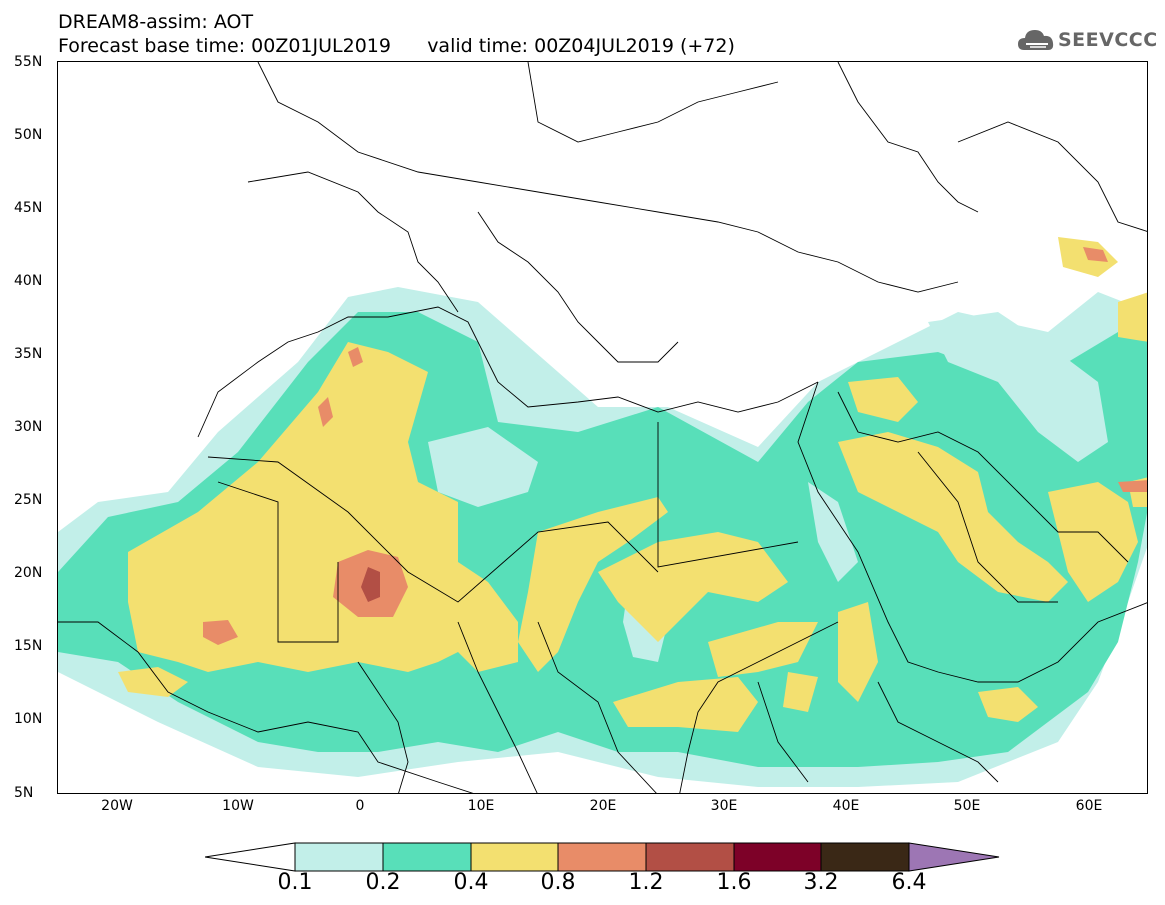 The image size is (1165, 905). Describe the element at coordinates (514, 857) in the screenshot. I see `colorbar-bin-0.4-0.8` at that location.